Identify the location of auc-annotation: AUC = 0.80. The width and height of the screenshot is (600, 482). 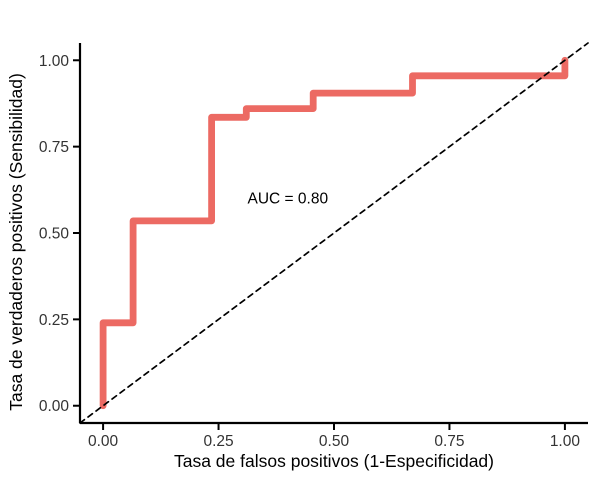
(288, 199).